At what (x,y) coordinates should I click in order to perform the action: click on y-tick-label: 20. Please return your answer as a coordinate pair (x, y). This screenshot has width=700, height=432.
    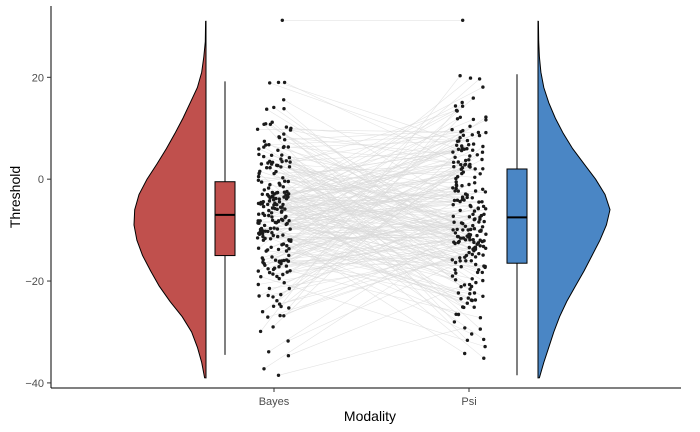
    Looking at the image, I should click on (38, 78).